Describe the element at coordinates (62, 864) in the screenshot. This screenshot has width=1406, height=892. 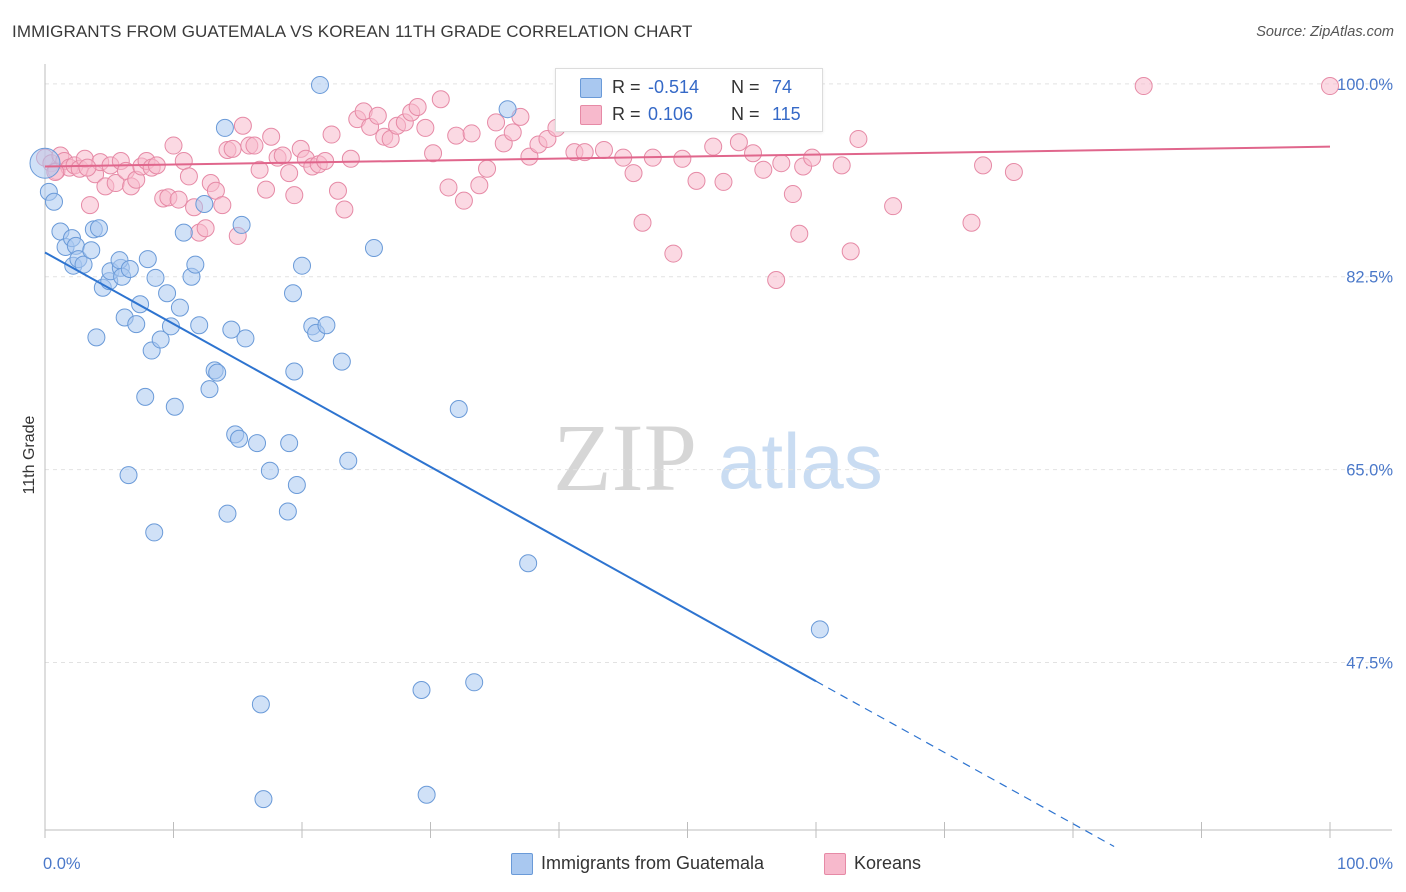
I see `x-tick-label: 0.0%` at that location.